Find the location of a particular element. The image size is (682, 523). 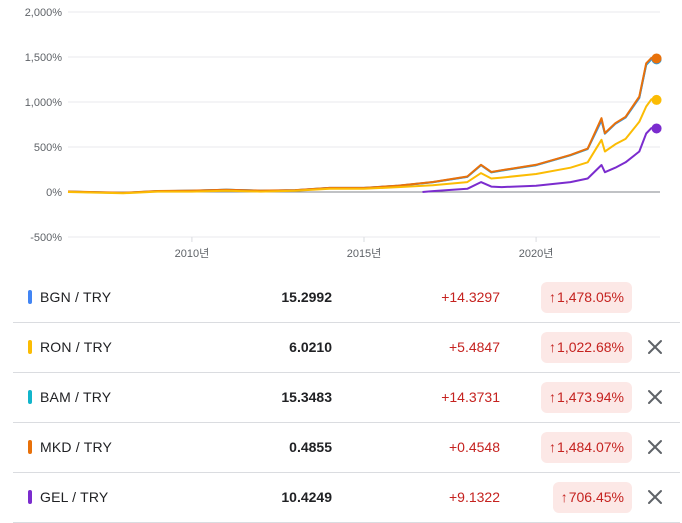

percent-change-badge: ↑1,473.94% is located at coordinates (586, 397).